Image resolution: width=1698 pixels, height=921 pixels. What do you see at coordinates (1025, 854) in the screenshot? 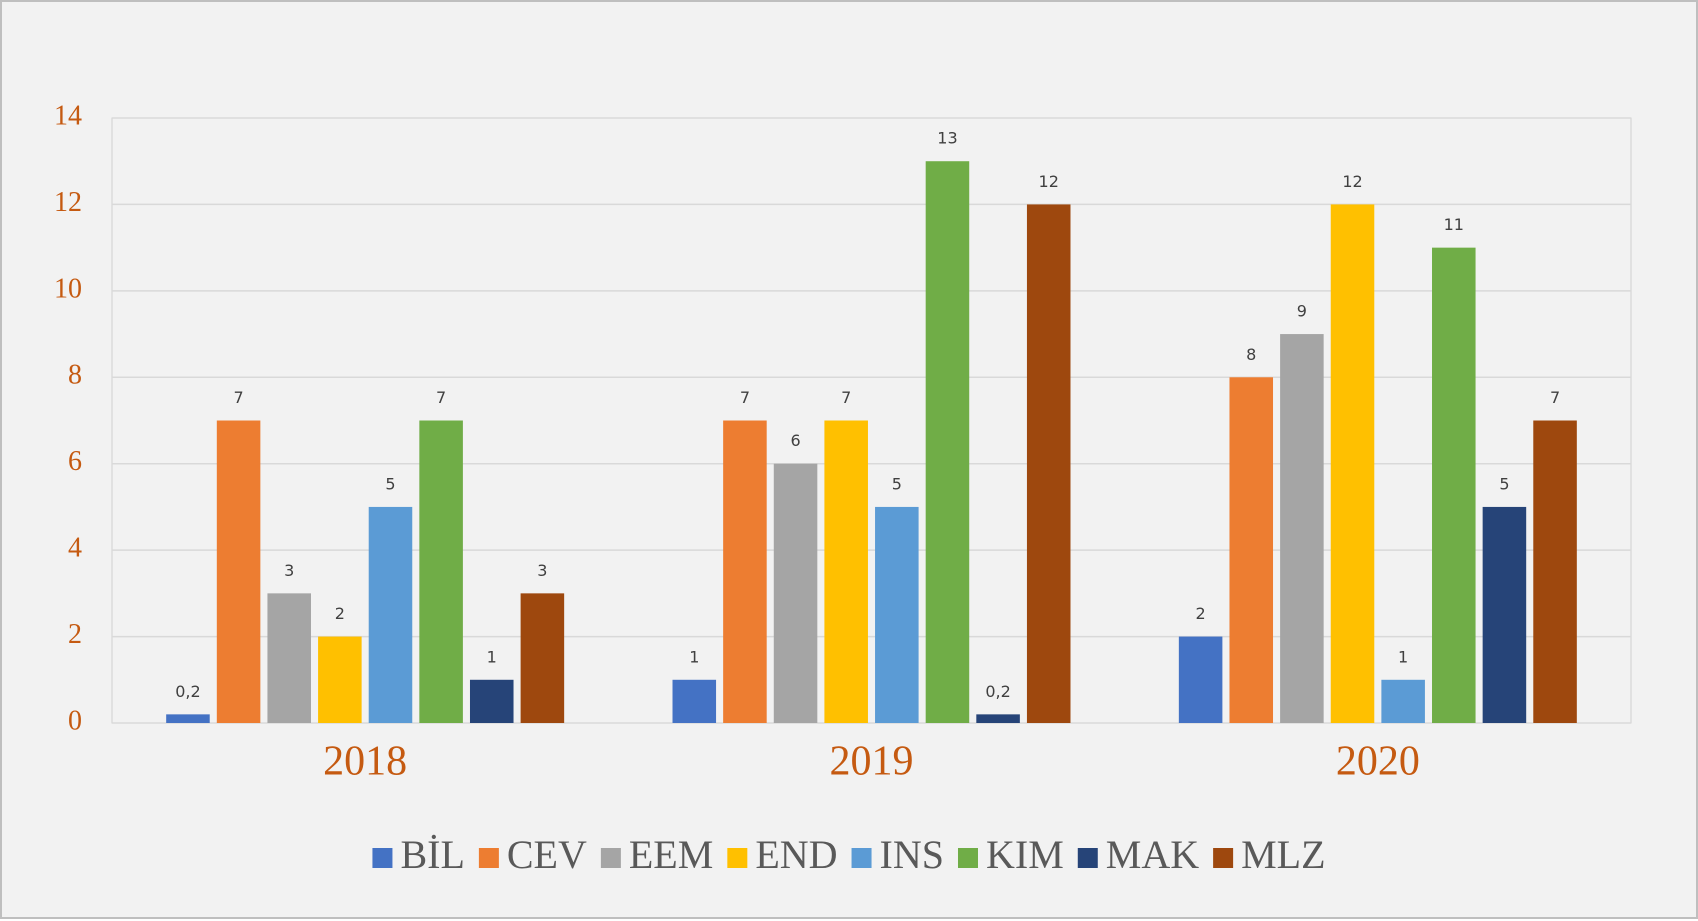
I see `legend-label: KIM` at bounding box center [1025, 854].